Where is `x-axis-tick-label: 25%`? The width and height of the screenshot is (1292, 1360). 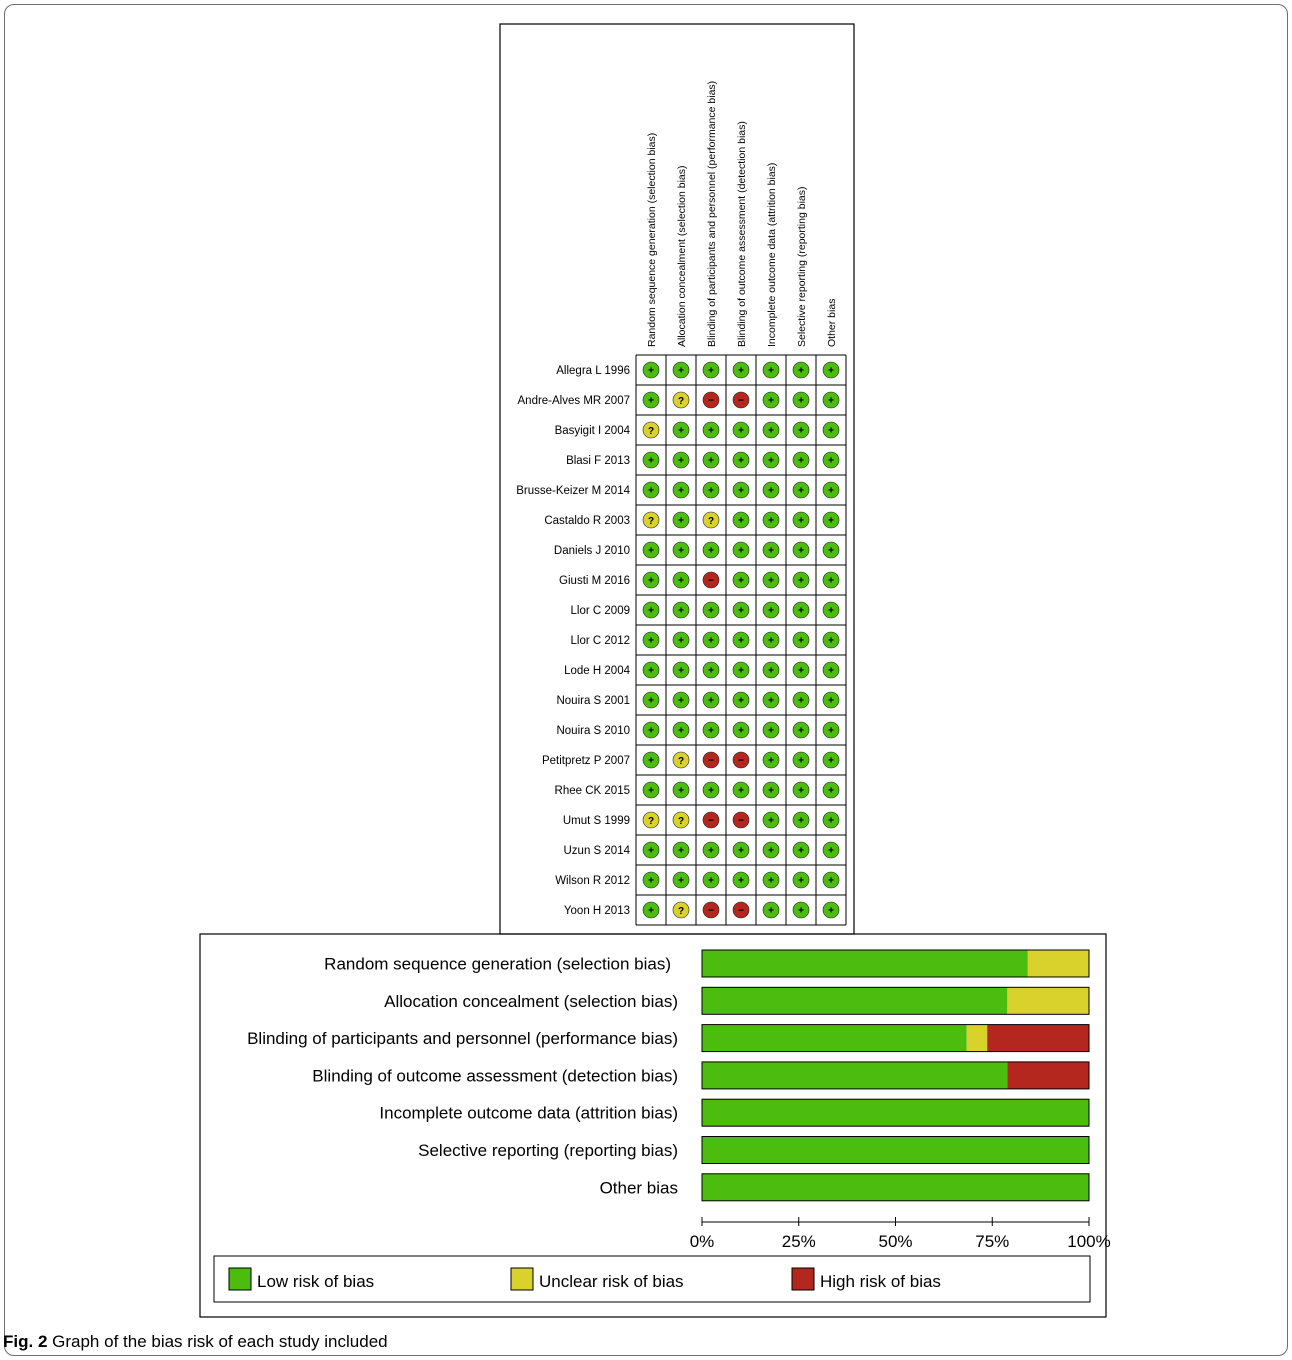
x-axis-tick-label: 25% is located at coordinates (799, 1241).